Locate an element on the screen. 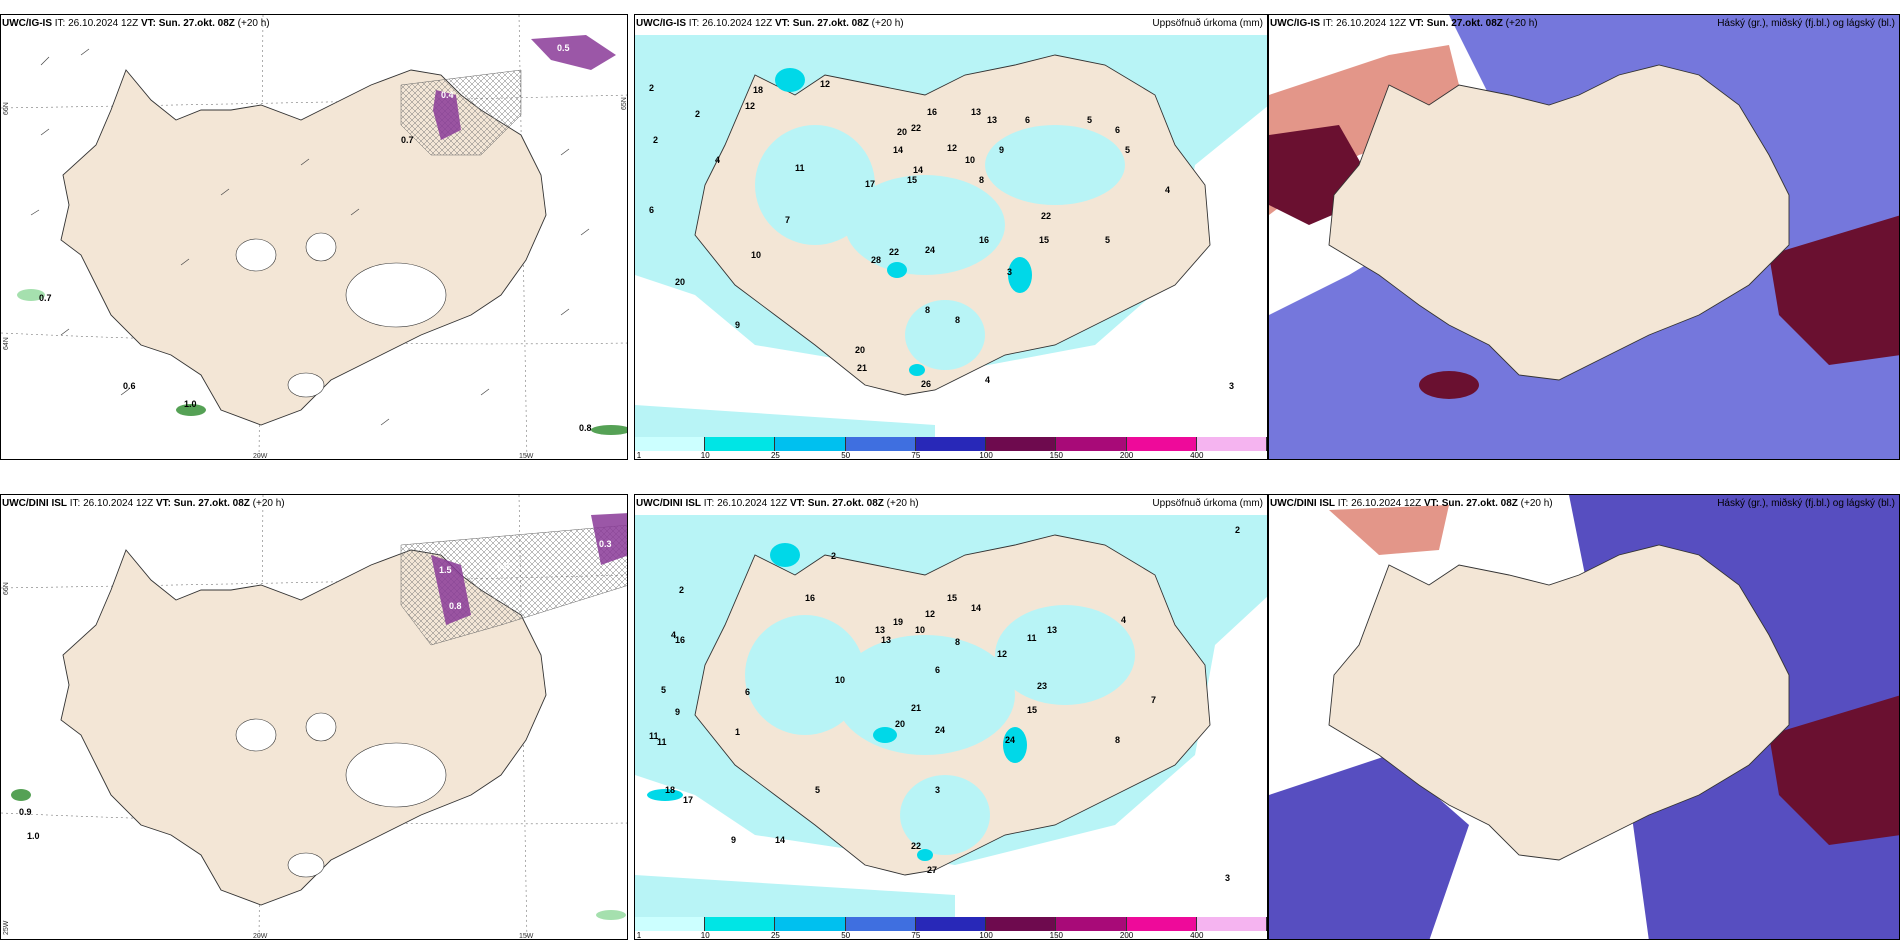 The image size is (1900, 950). value-label: 23 is located at coordinates (1042, 686).